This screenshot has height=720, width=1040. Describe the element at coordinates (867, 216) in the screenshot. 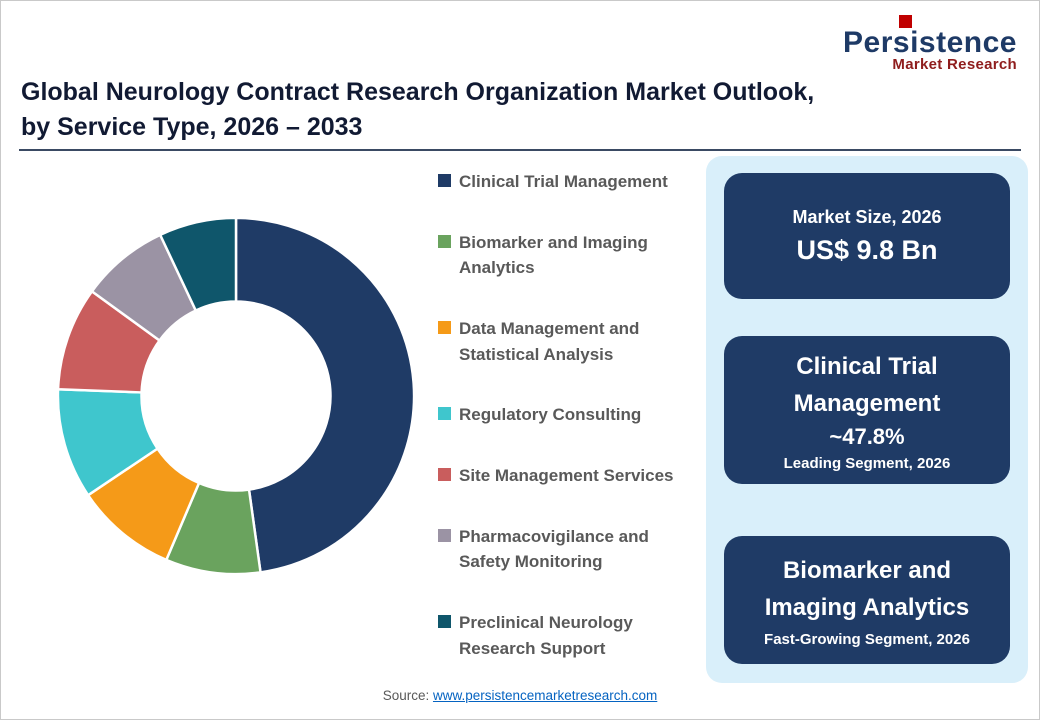

I see `market-size-label: Market Size, 2026` at that location.